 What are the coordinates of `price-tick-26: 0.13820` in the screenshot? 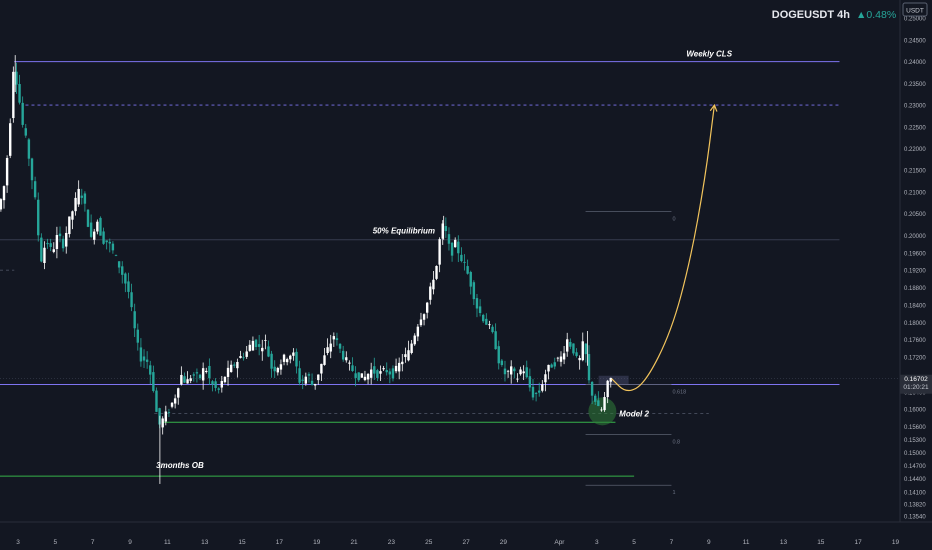 It's located at (915, 505).